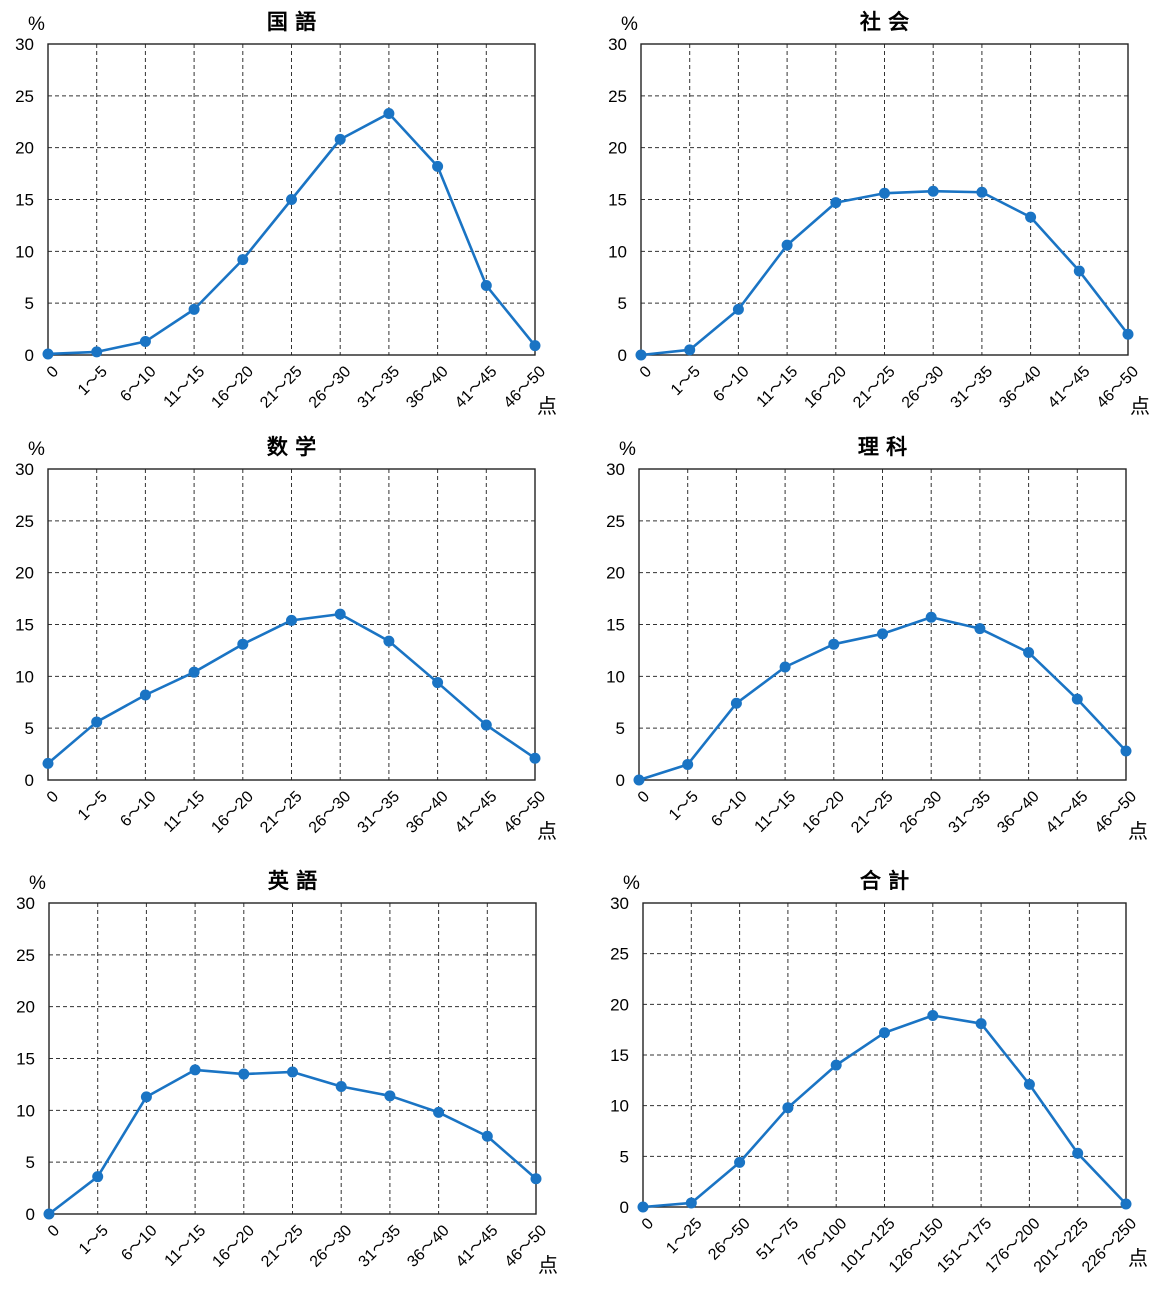  Describe the element at coordinates (617, 148) in the screenshot. I see `y-tick-label: 20` at that location.